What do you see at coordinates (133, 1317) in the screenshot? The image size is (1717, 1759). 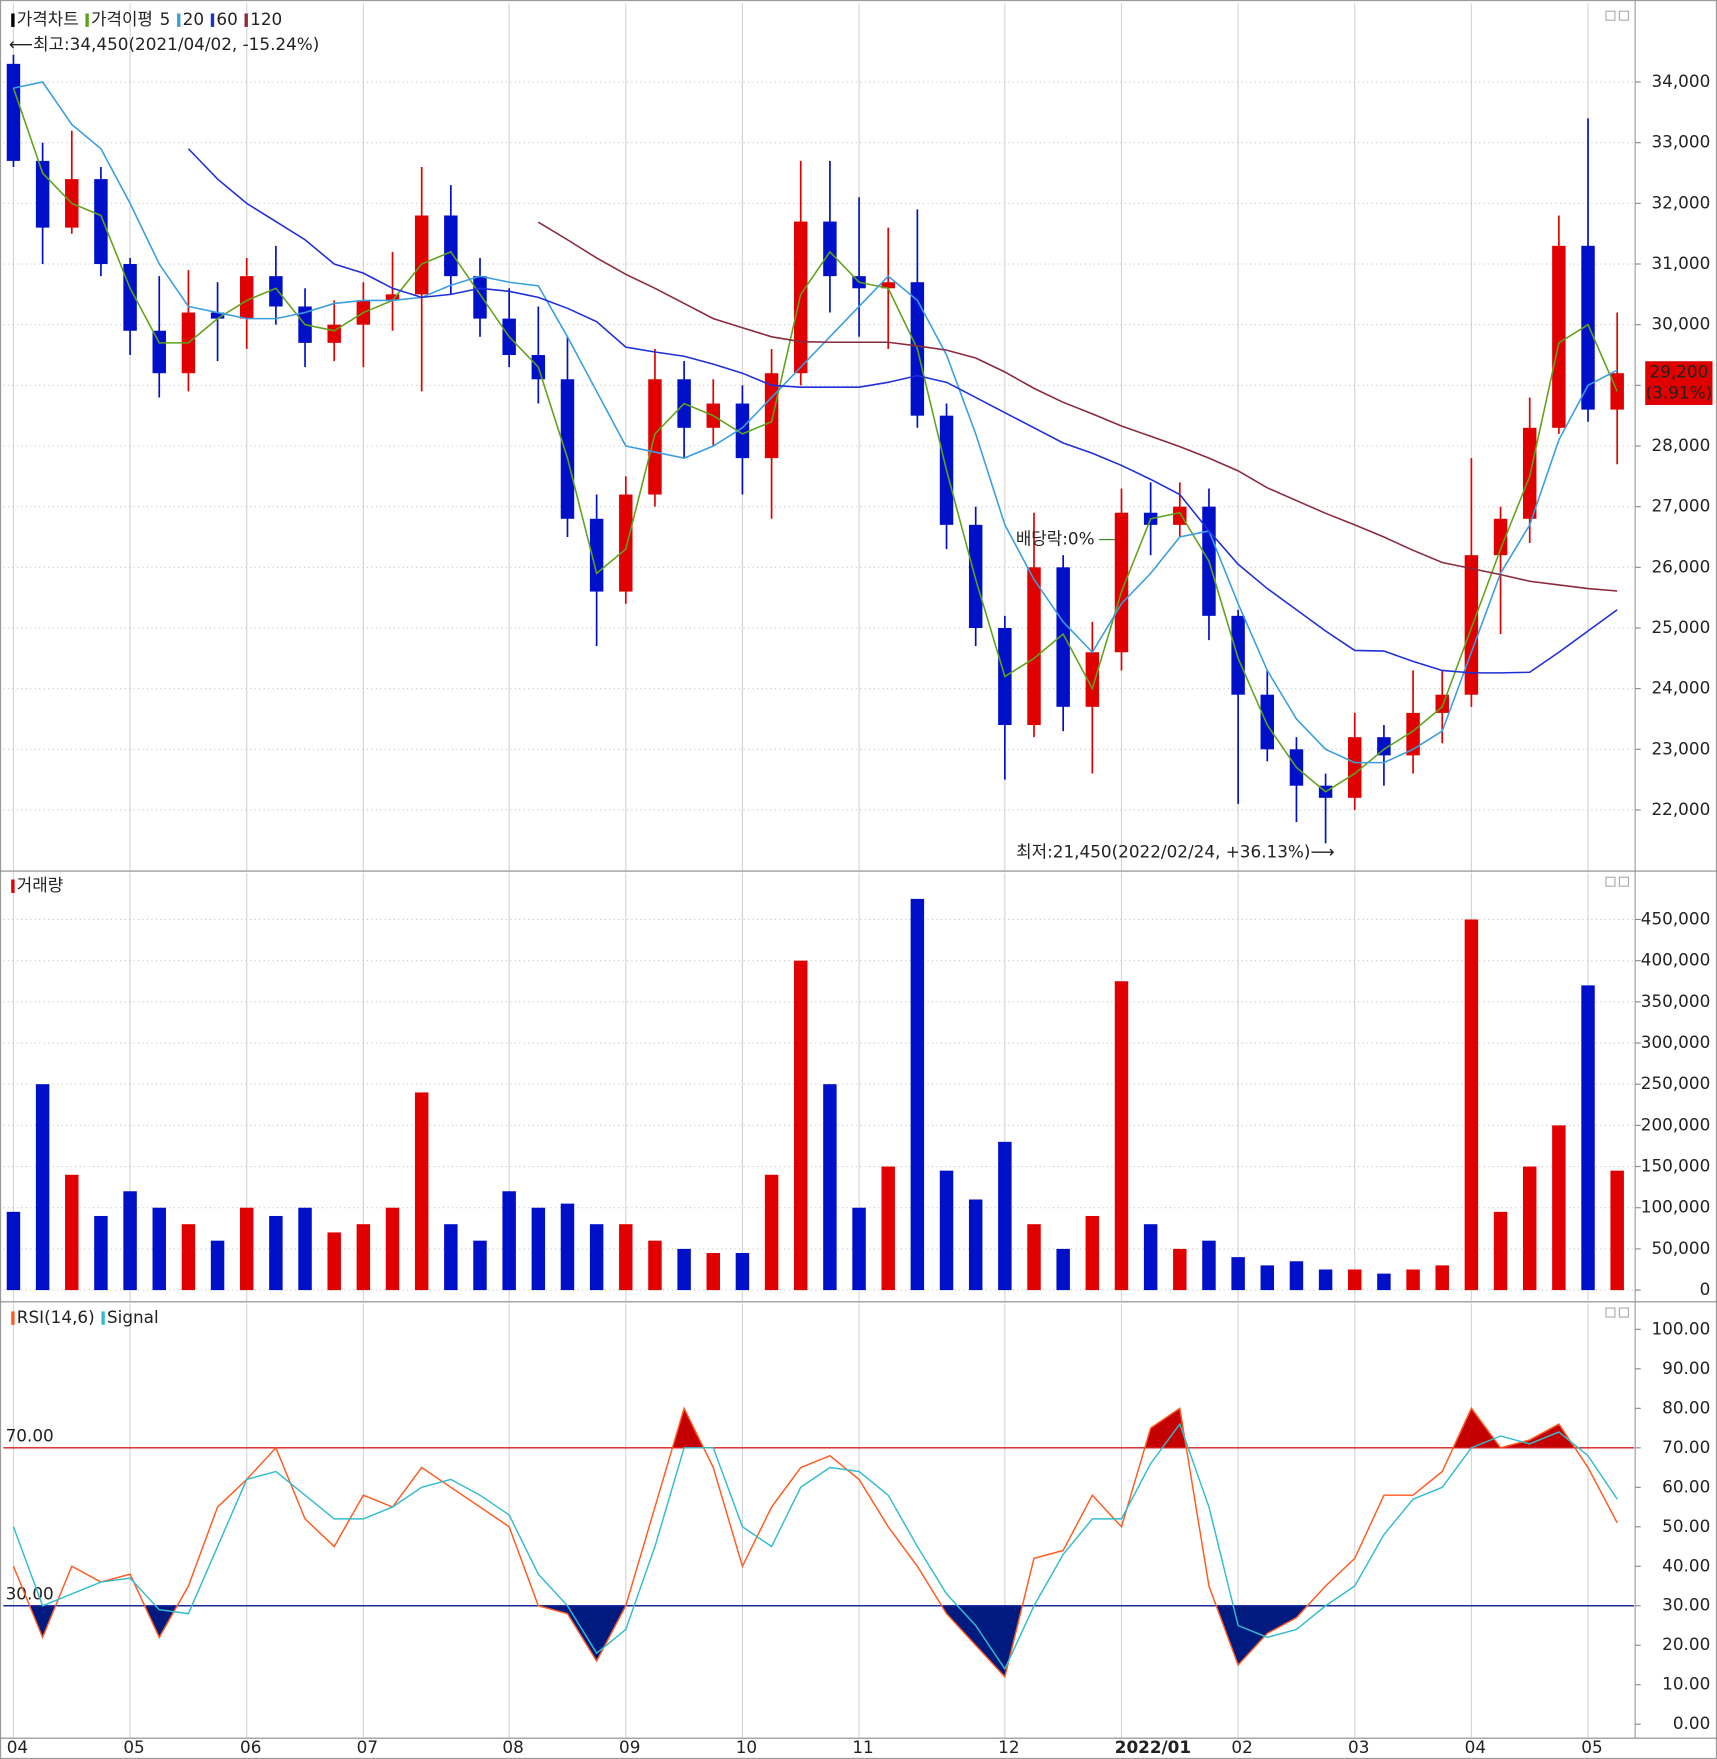 I see `legend-label: Signal` at bounding box center [133, 1317].